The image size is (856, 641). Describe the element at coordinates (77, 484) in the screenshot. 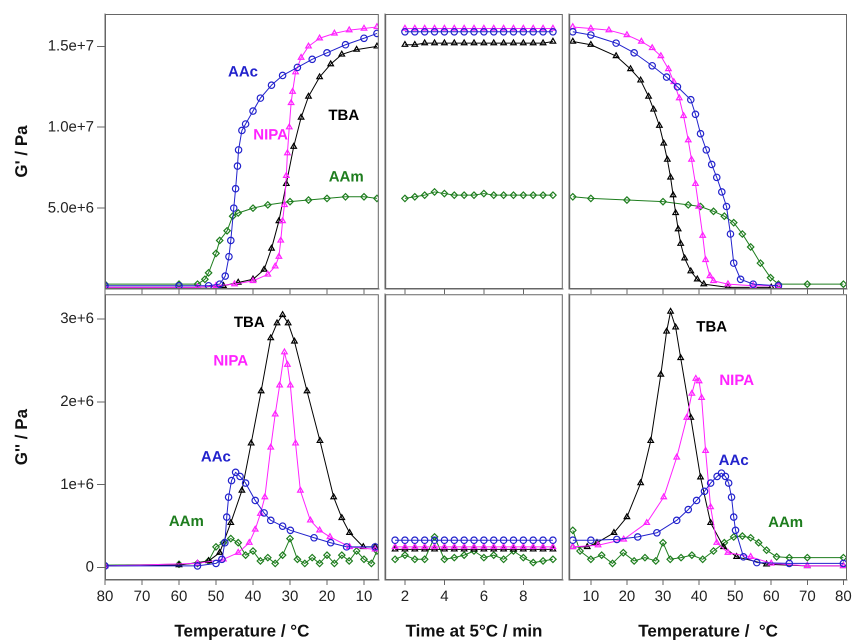

I see `y-tick-label: 1e+6` at that location.